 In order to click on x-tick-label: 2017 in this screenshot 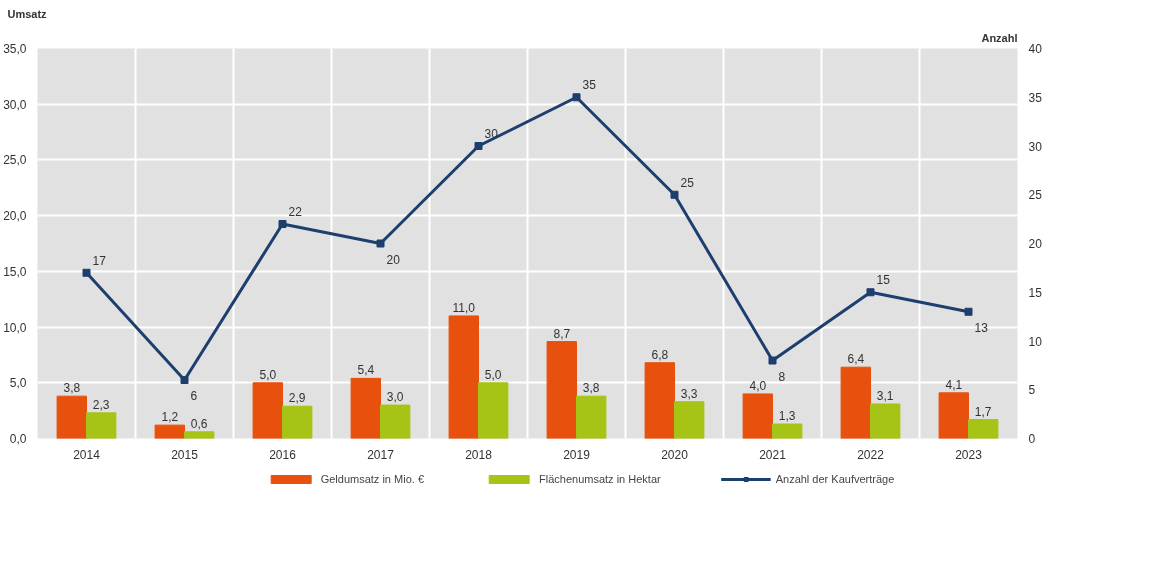, I will do `click(381, 454)`.